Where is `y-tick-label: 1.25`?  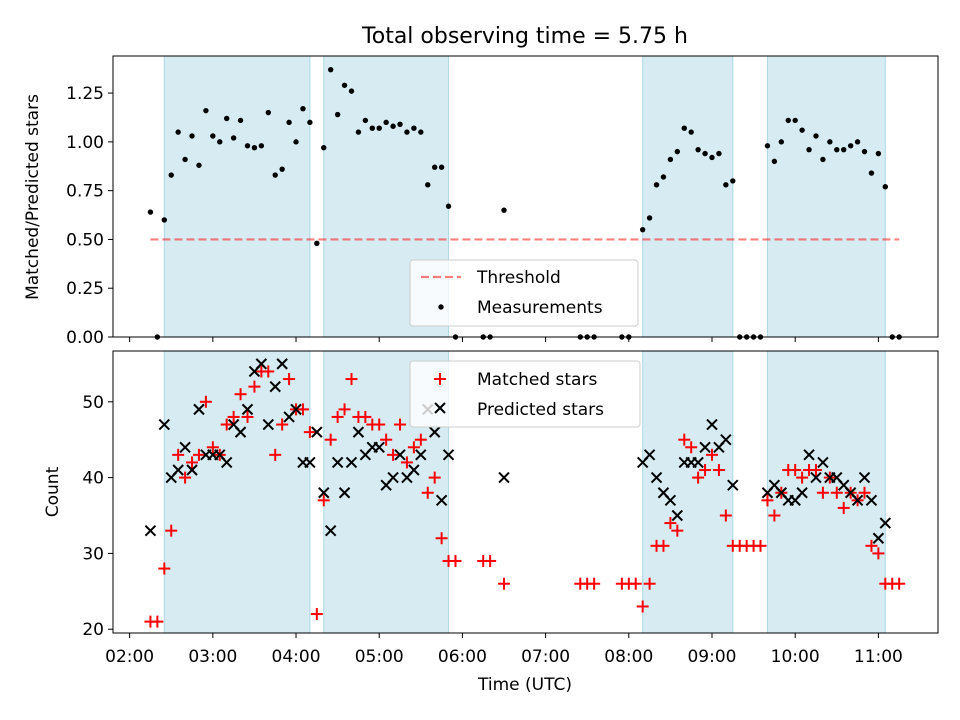 y-tick-label: 1.25 is located at coordinates (85, 94).